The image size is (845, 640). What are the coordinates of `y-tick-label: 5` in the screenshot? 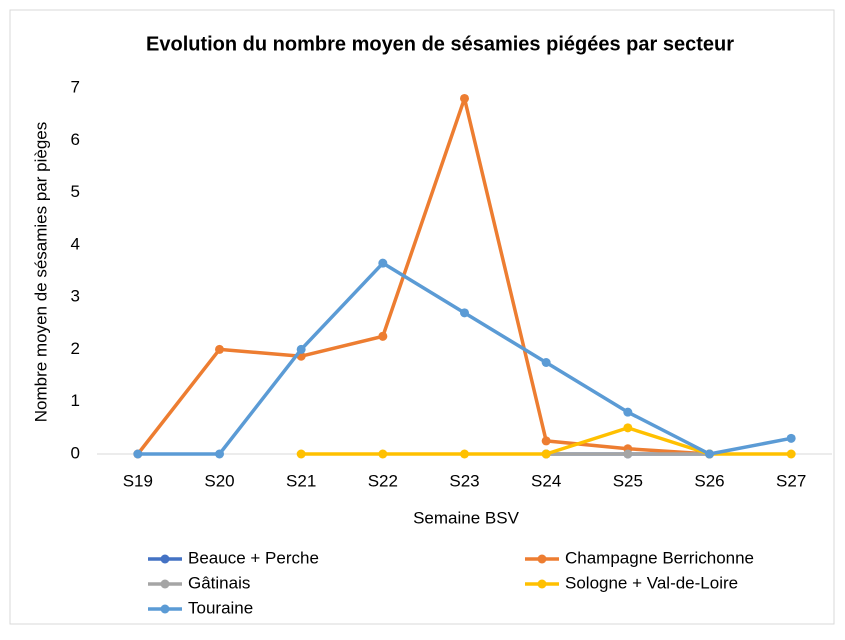 It's located at (75, 191).